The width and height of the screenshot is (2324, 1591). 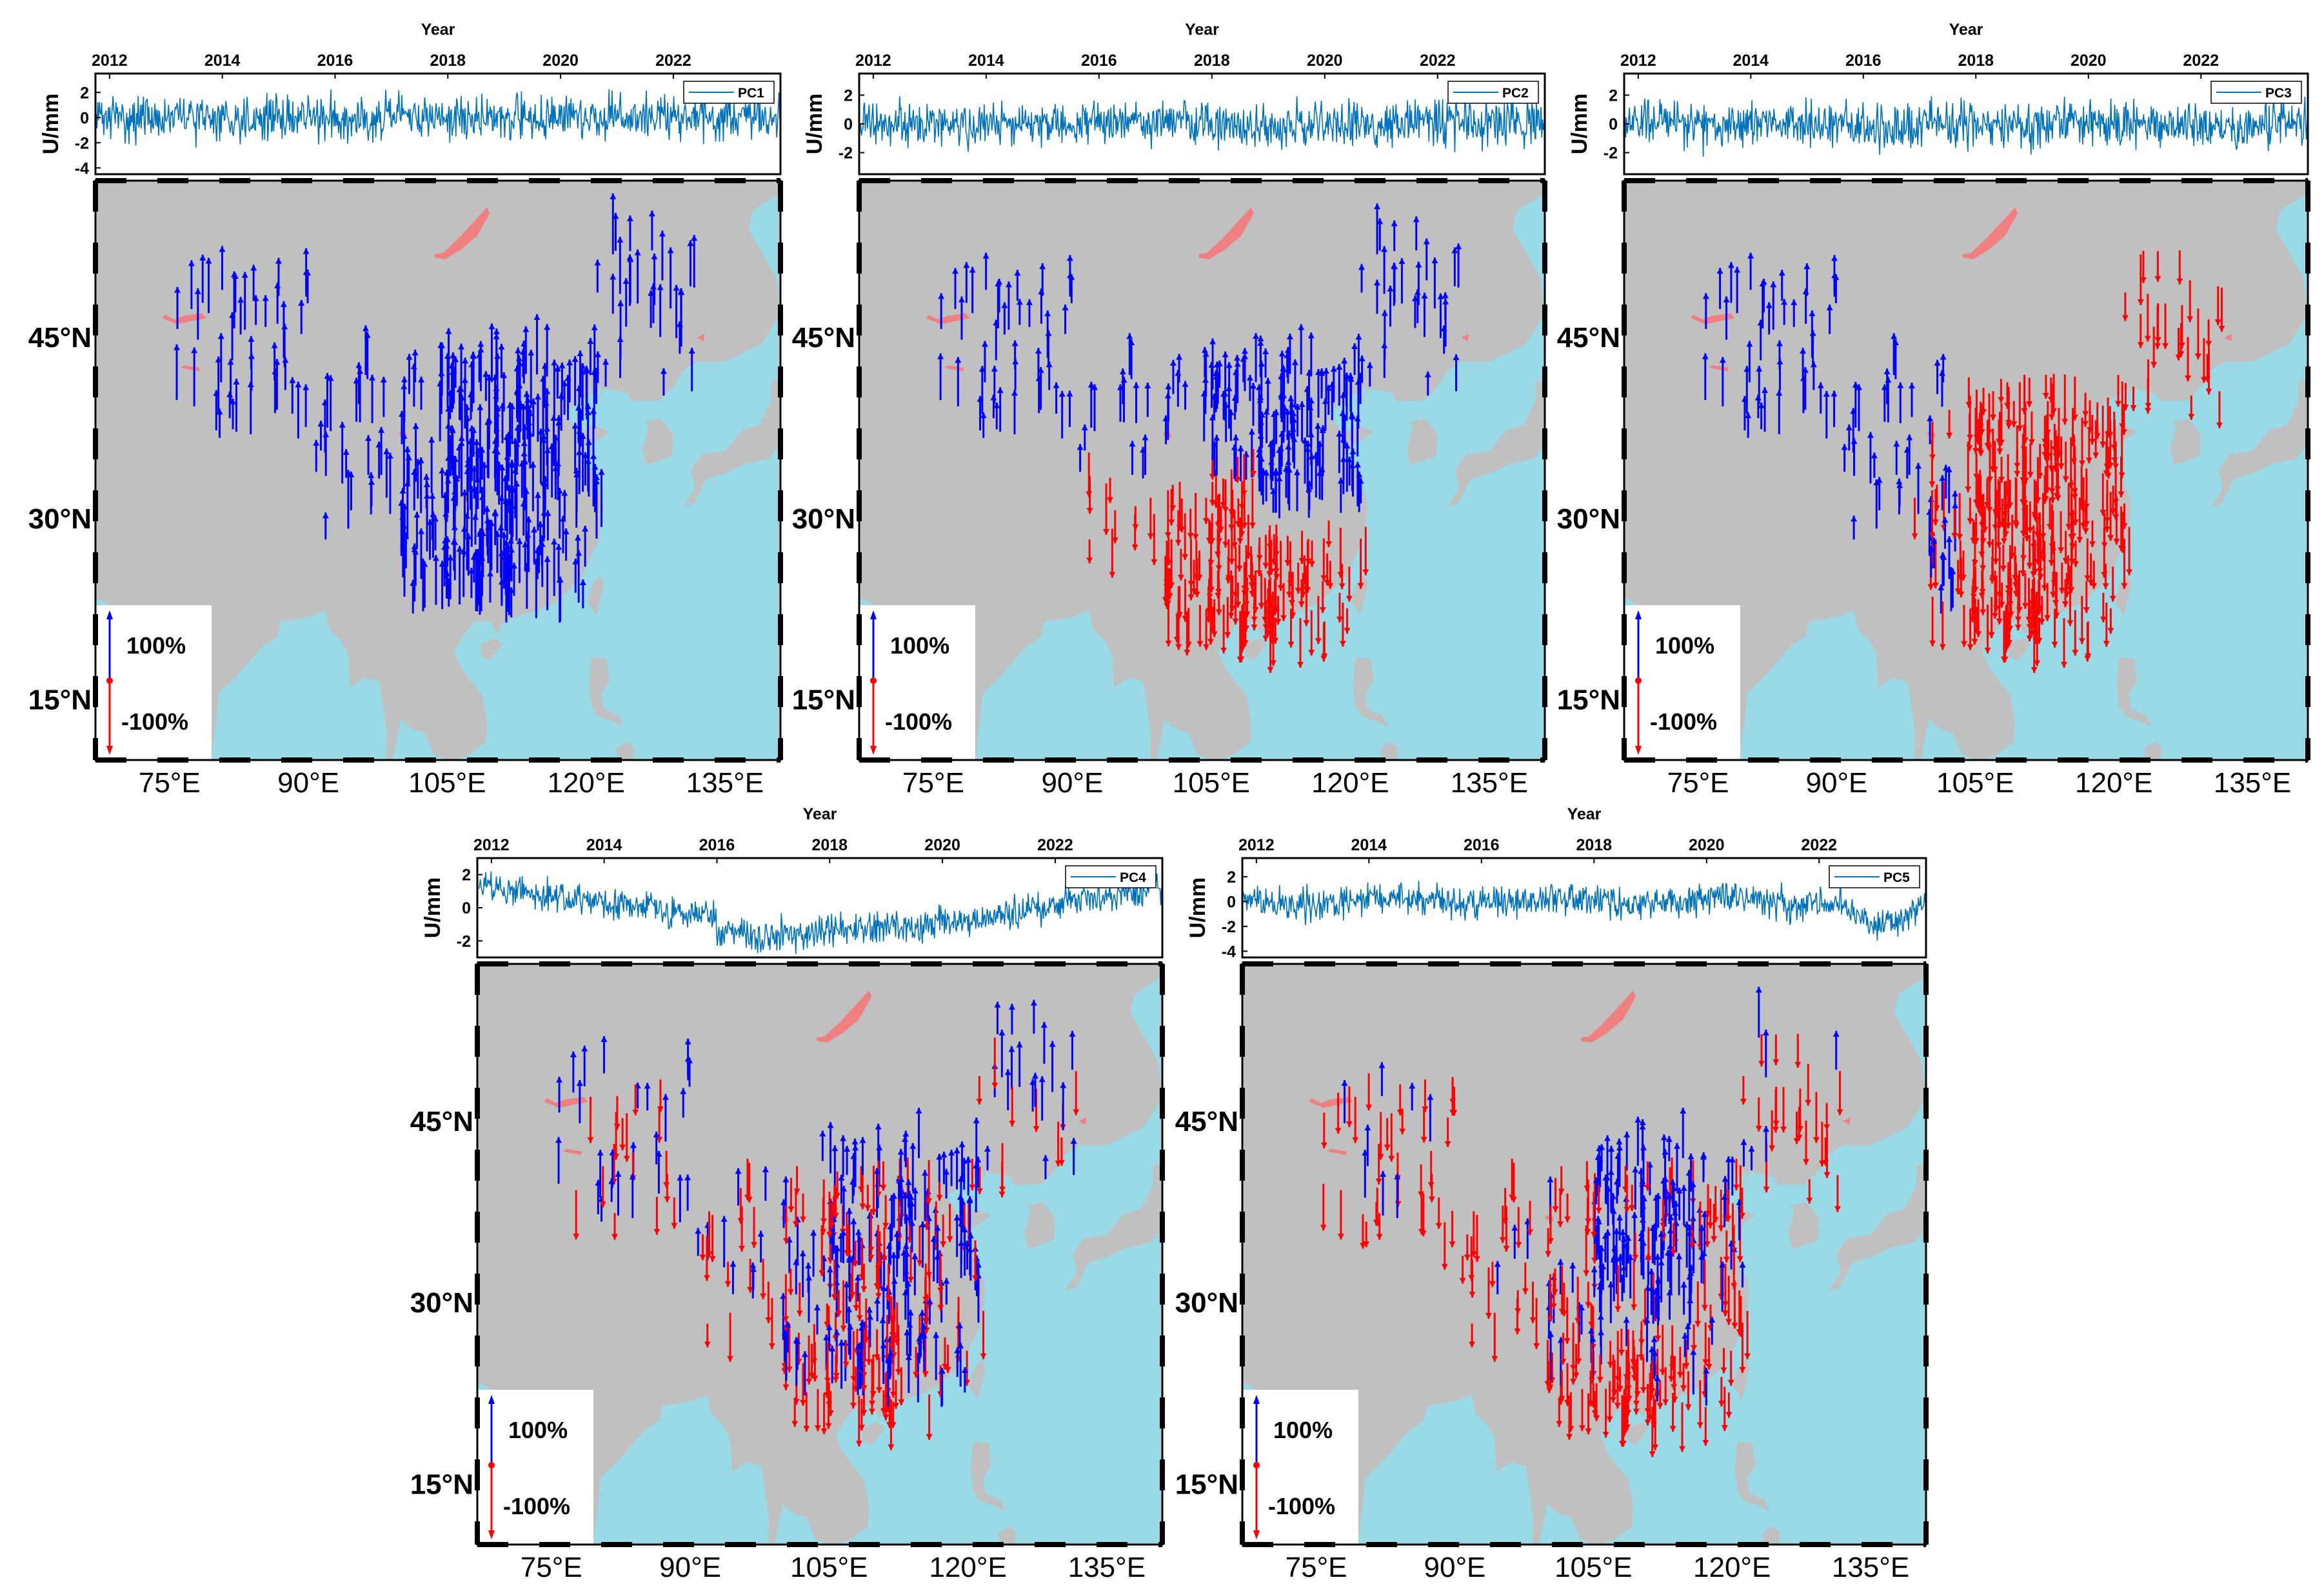 I want to click on timeseries-frame, so click(x=438, y=123).